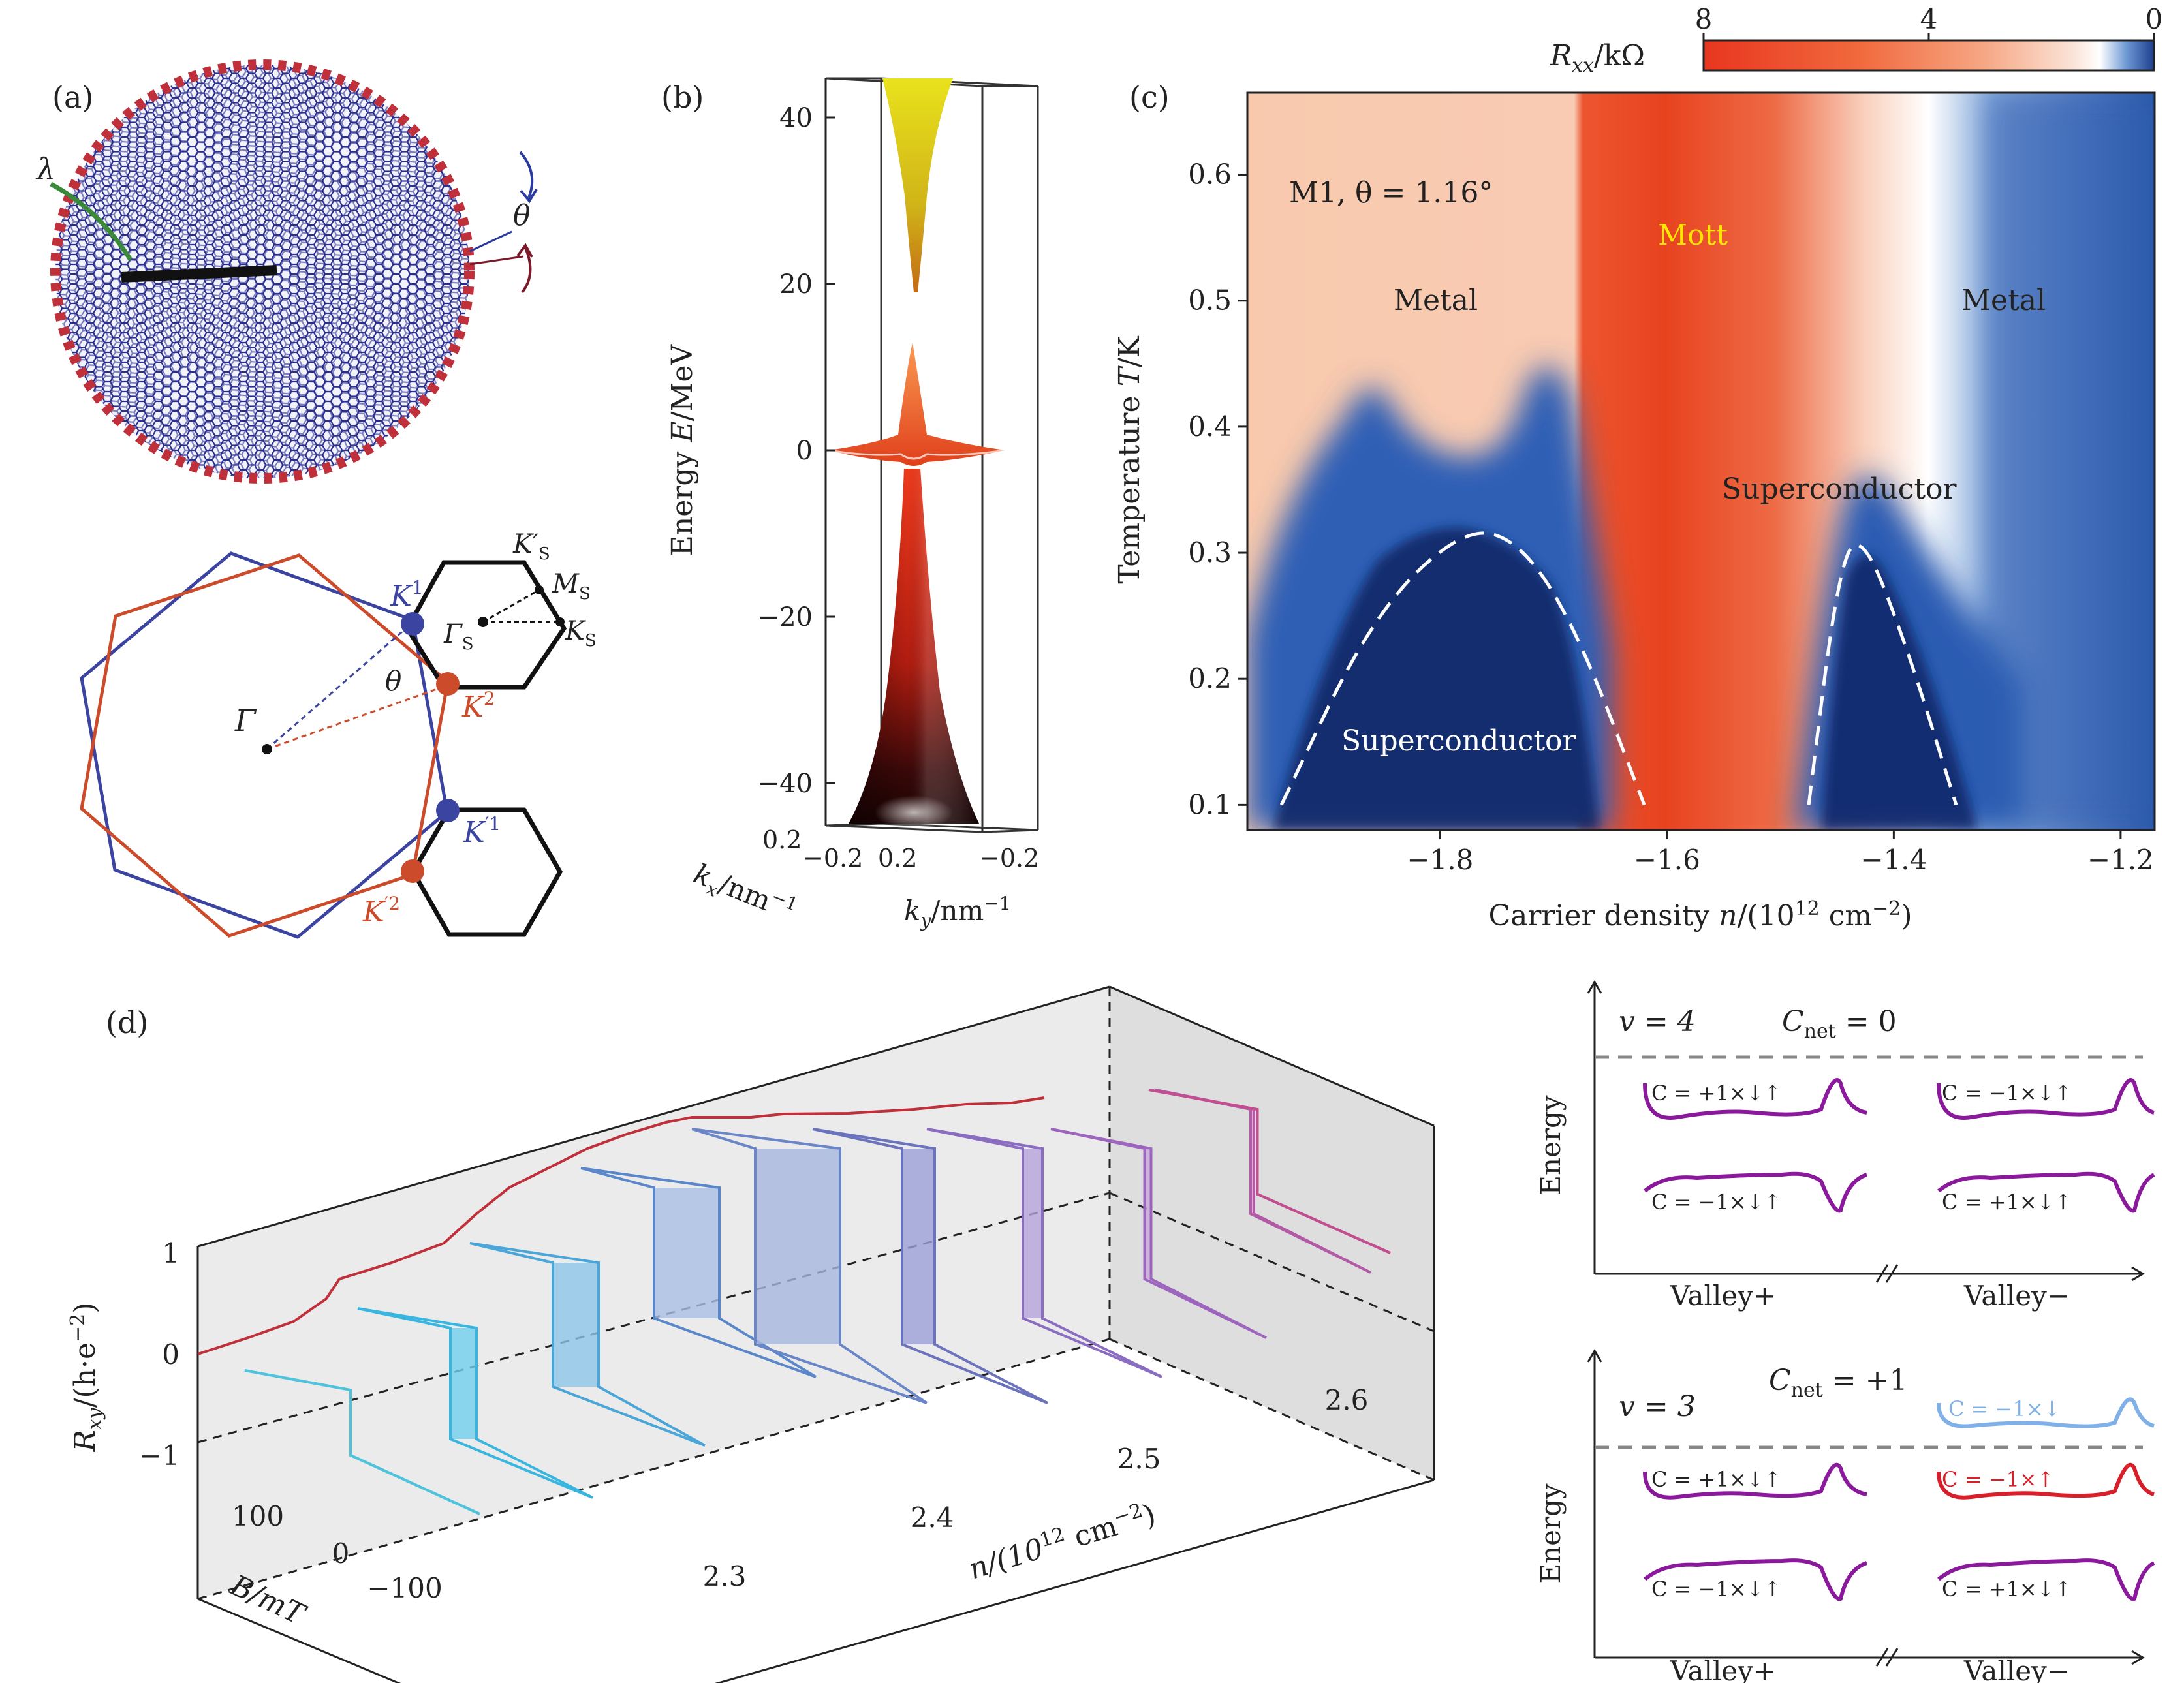  Describe the element at coordinates (413, 871) in the screenshot. I see `kp2-dot` at that location.